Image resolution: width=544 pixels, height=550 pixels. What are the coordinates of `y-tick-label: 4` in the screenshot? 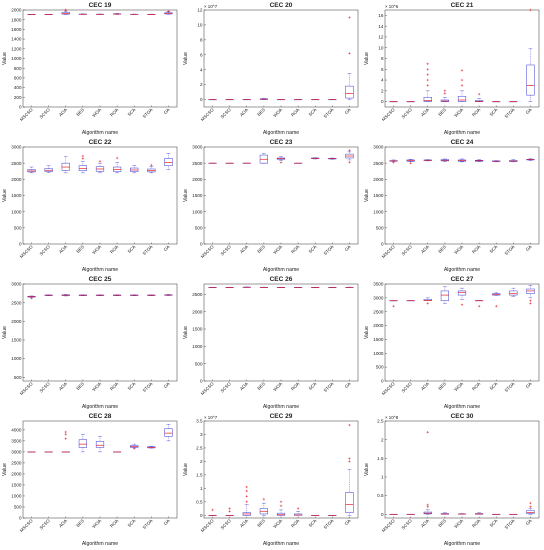 It's located at (382, 80).